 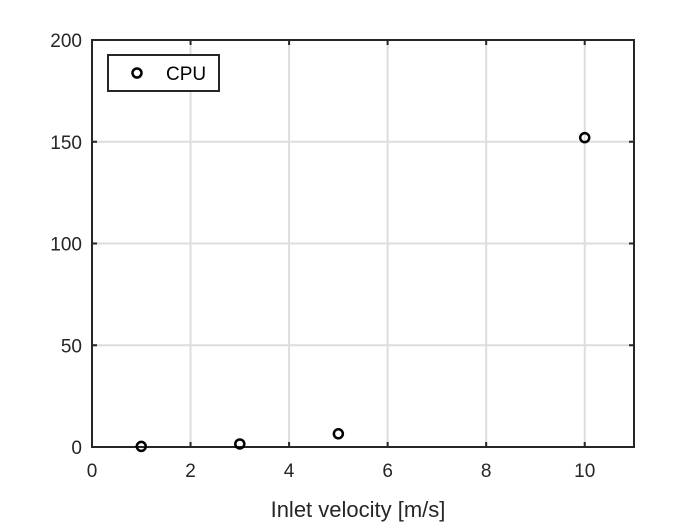 I want to click on y-tick-label: 0, so click(x=76, y=448).